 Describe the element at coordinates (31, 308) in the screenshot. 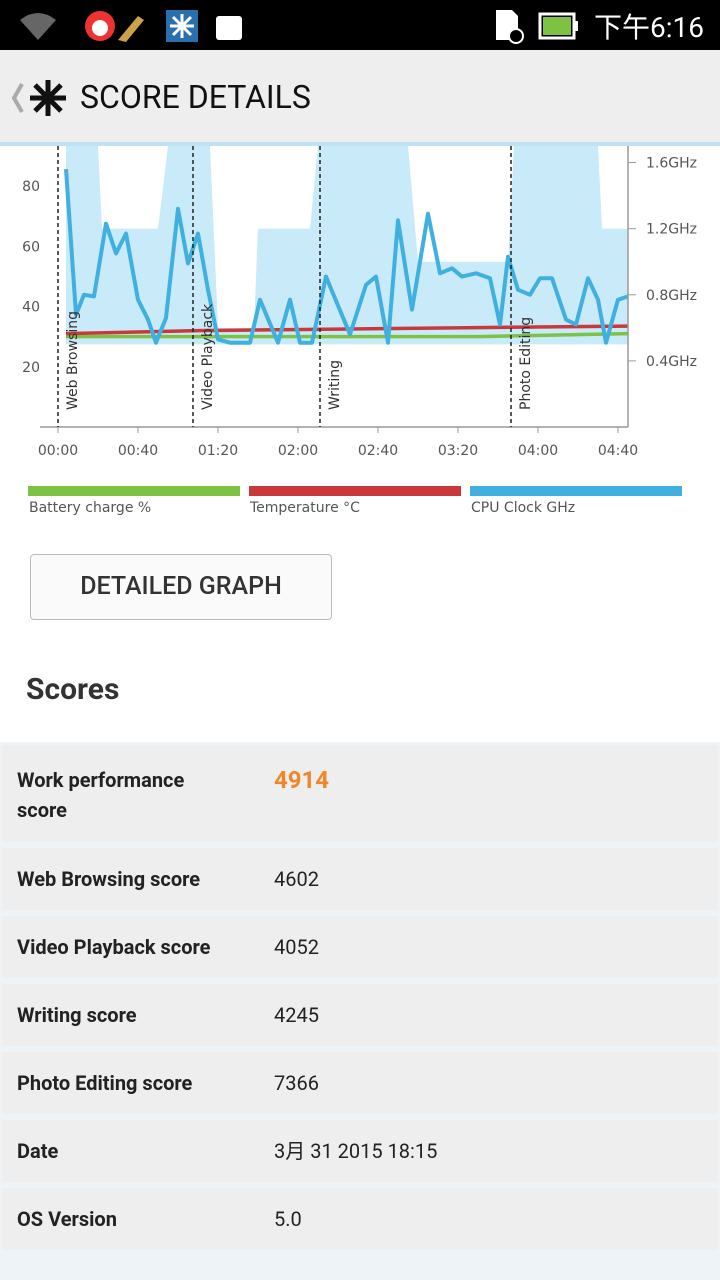

I see `y-tick-label: 40` at that location.